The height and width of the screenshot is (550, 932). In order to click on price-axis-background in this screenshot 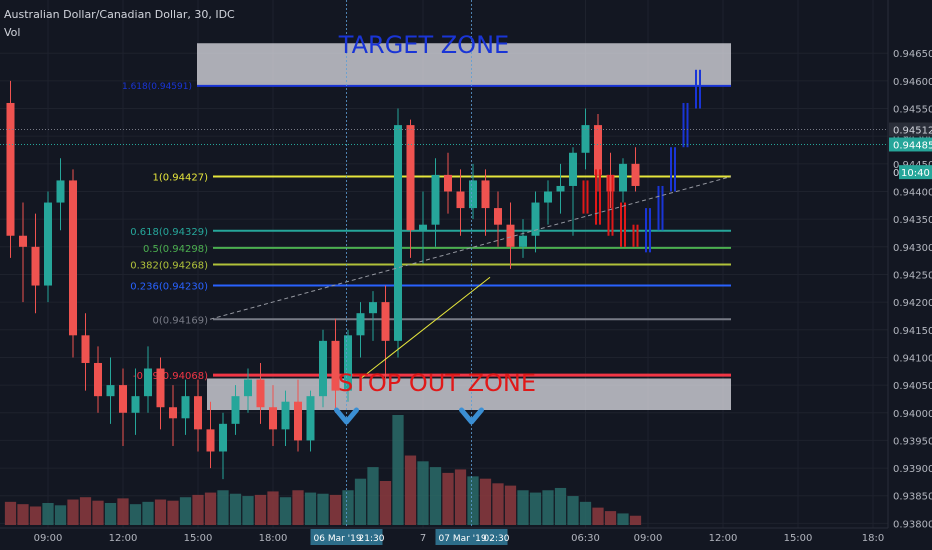, I will do `click(910, 275)`.